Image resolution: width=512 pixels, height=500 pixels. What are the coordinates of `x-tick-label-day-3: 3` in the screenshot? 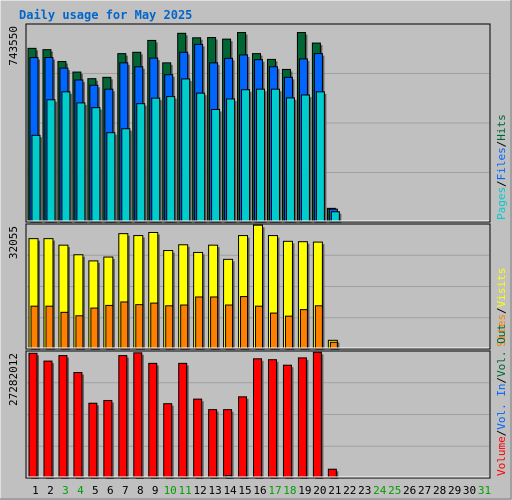 It's located at (65, 490).